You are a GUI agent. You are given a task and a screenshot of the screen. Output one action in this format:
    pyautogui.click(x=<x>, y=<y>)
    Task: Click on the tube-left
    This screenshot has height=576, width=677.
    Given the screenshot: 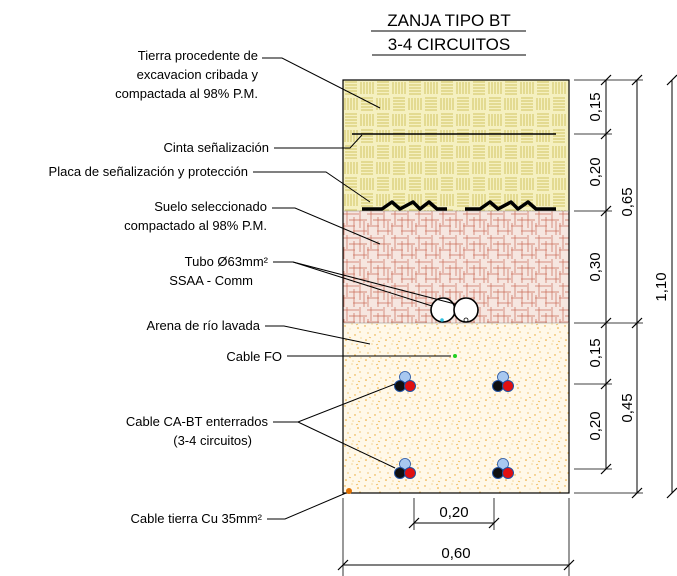 What is the action you would take?
    pyautogui.click(x=443, y=310)
    